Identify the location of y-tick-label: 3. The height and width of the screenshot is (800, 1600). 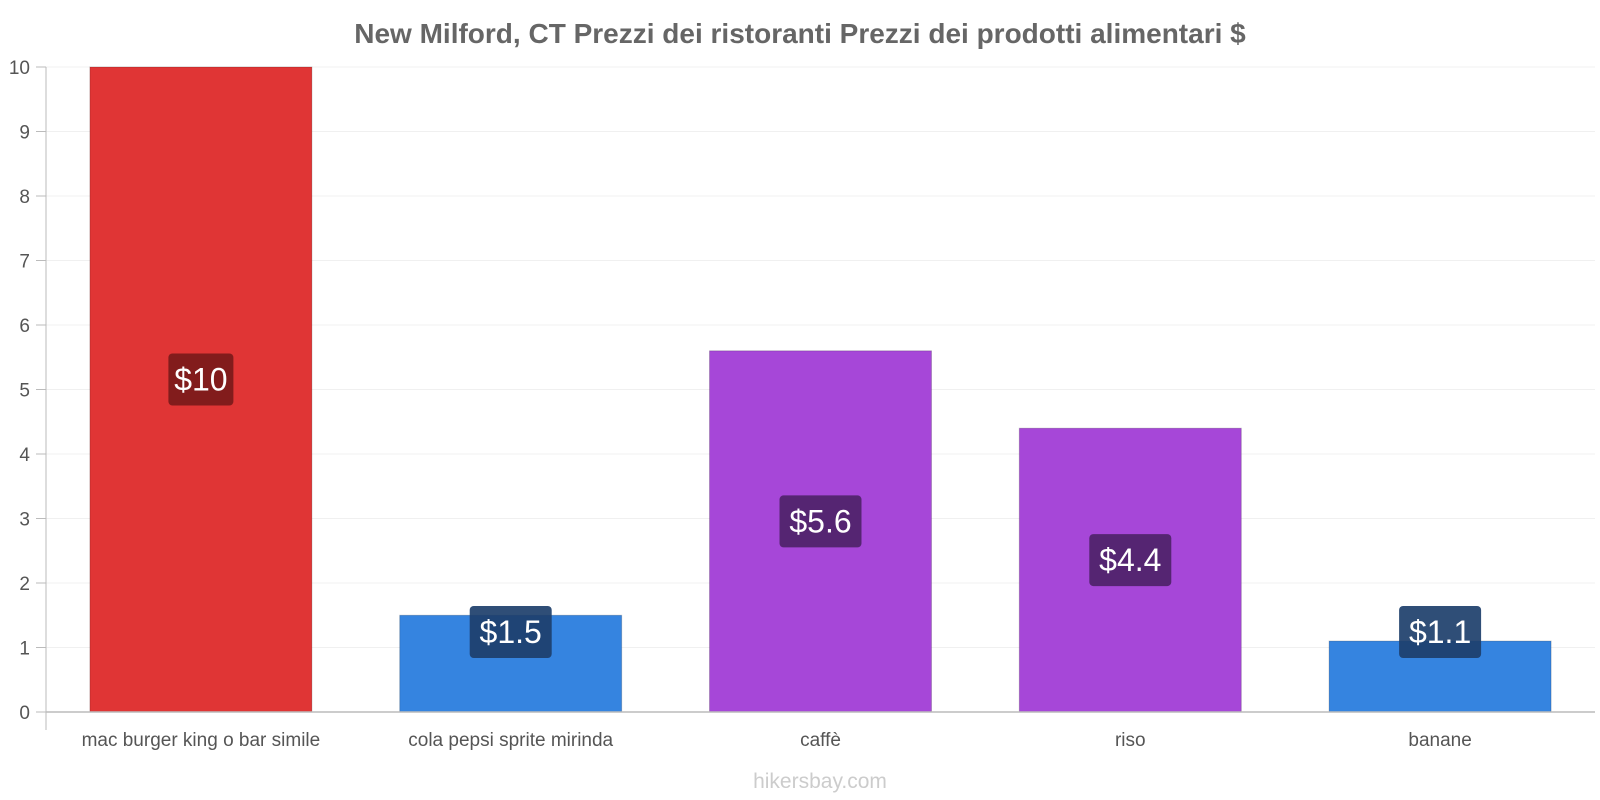
(24, 520).